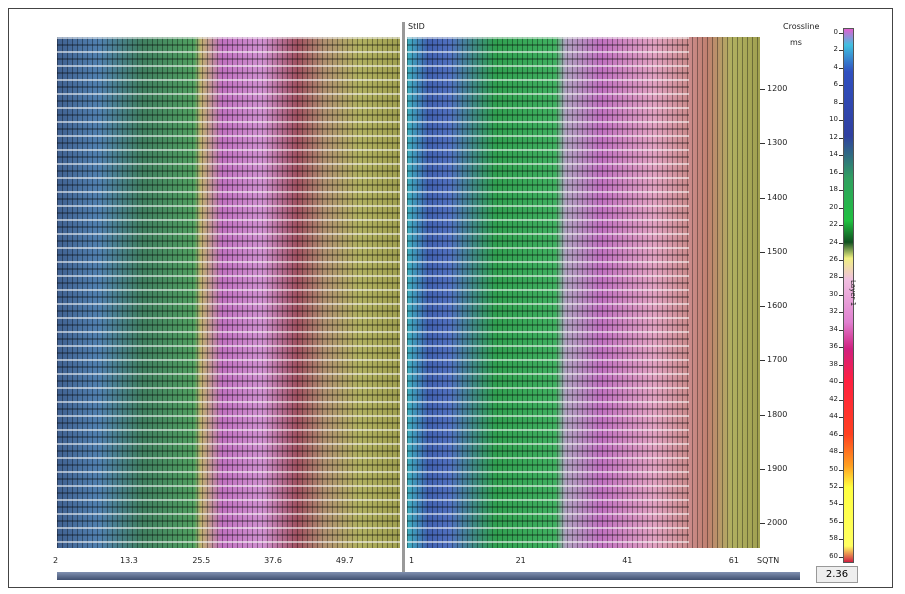  I want to click on y-tick-label: 1700, so click(777, 360).